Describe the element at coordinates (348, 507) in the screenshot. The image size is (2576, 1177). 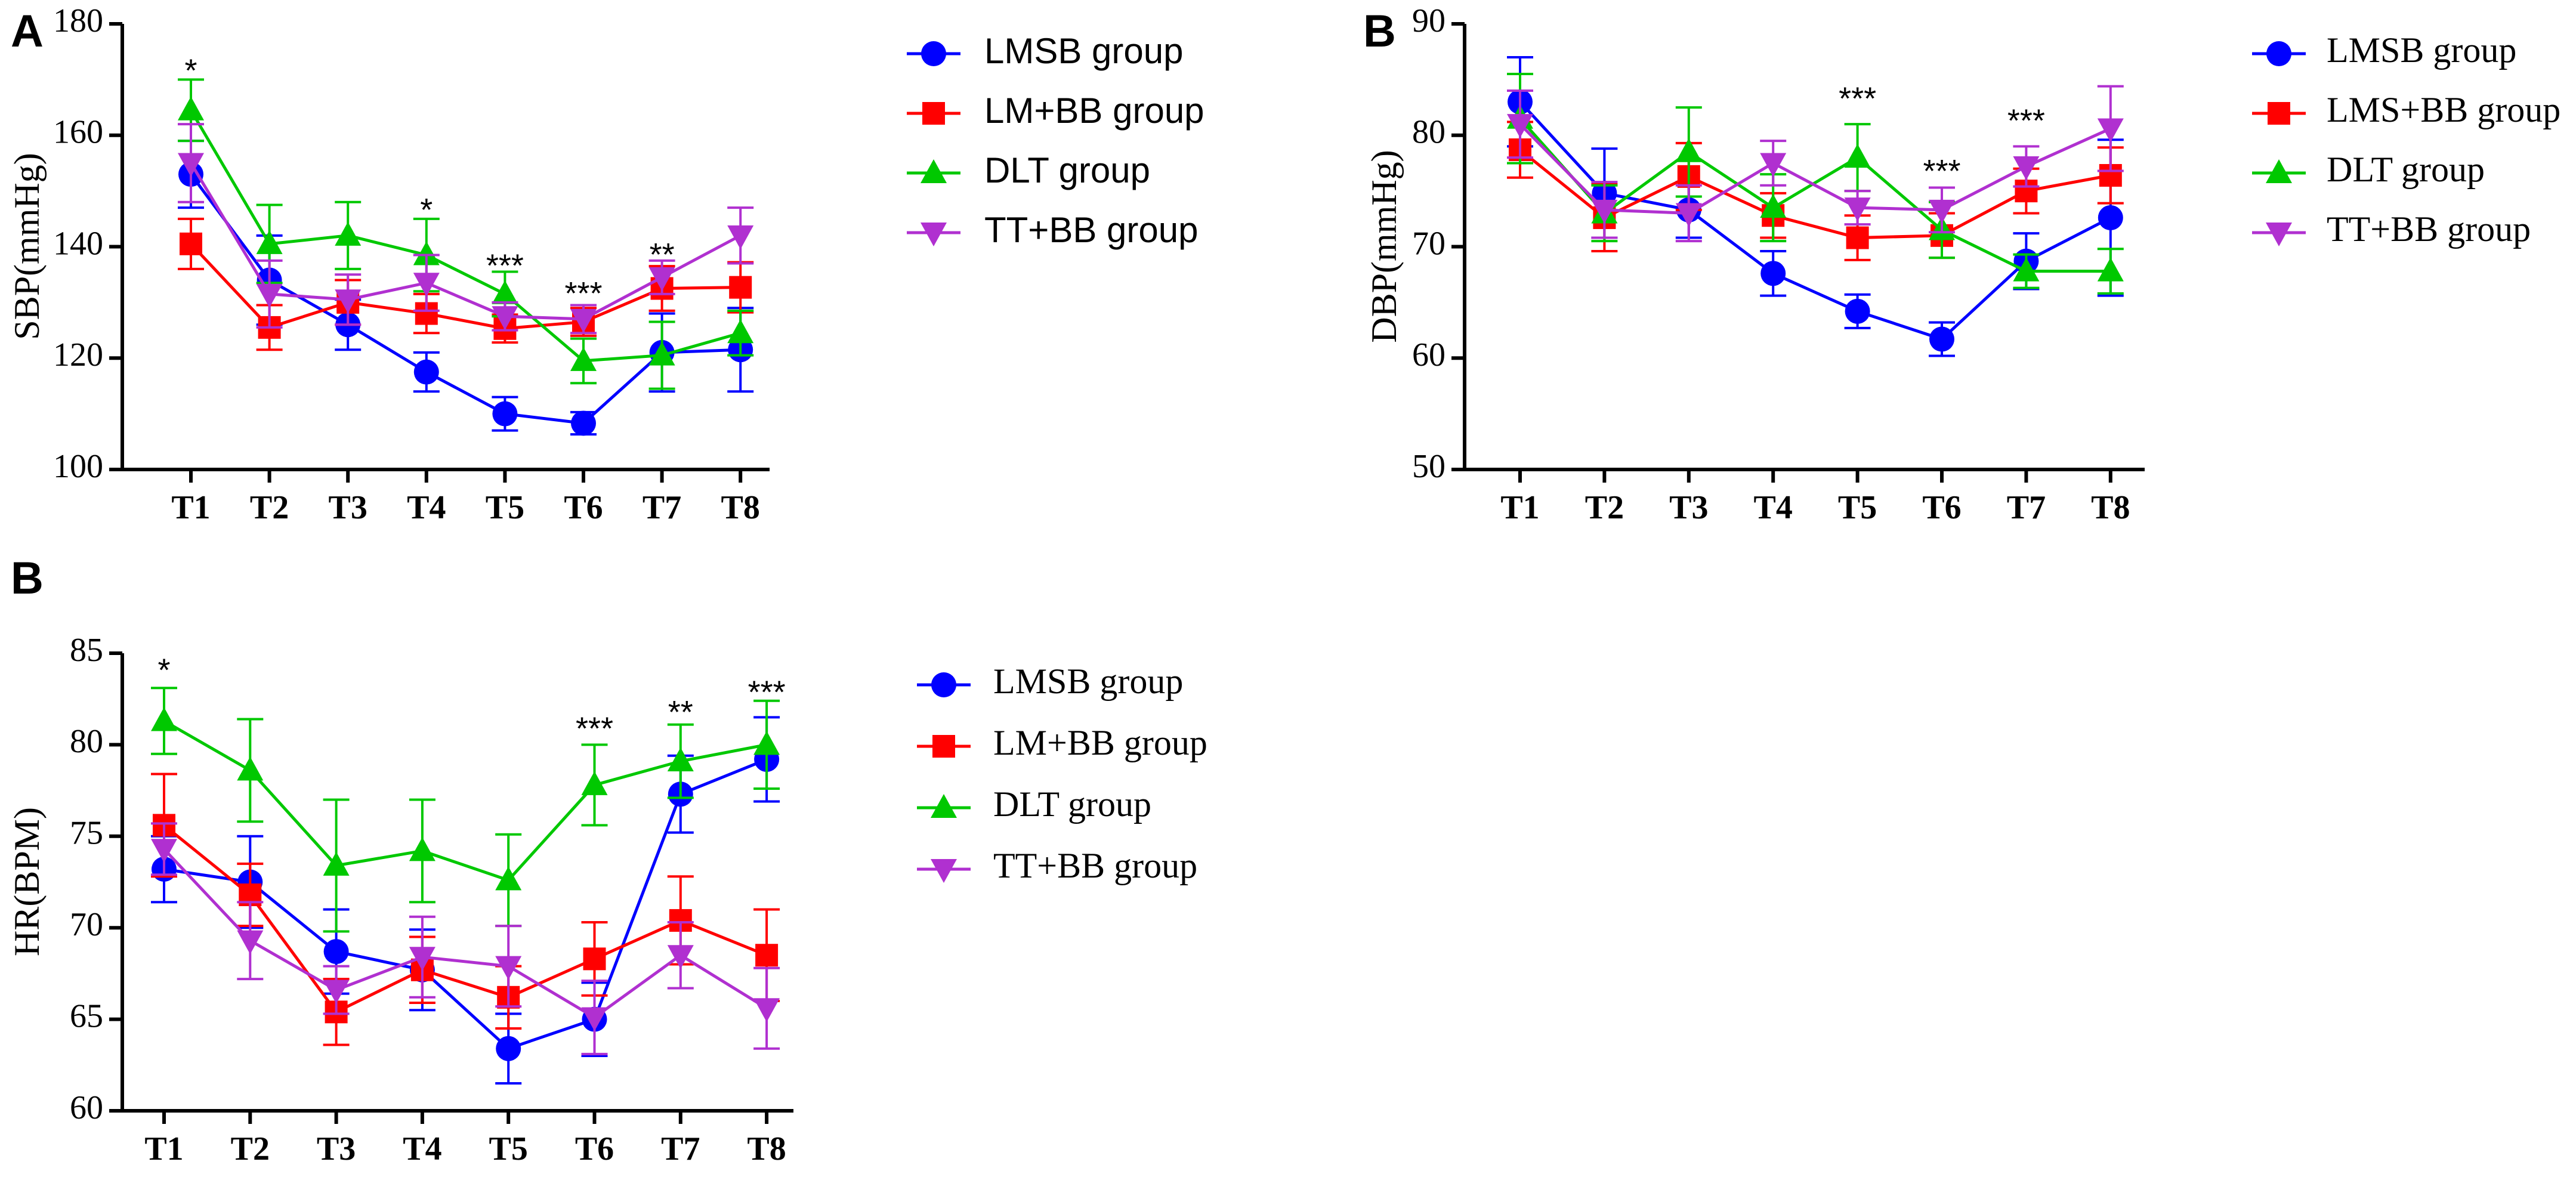
I see `x-tick-label: T3` at that location.